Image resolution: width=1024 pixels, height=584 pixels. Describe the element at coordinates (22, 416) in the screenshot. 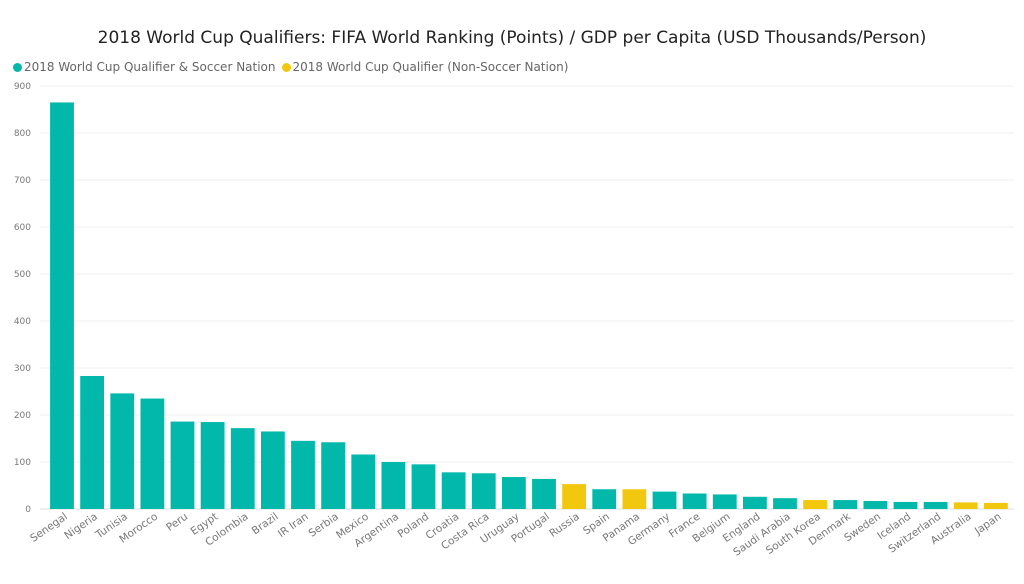

I see `y-tick-label: 200` at that location.